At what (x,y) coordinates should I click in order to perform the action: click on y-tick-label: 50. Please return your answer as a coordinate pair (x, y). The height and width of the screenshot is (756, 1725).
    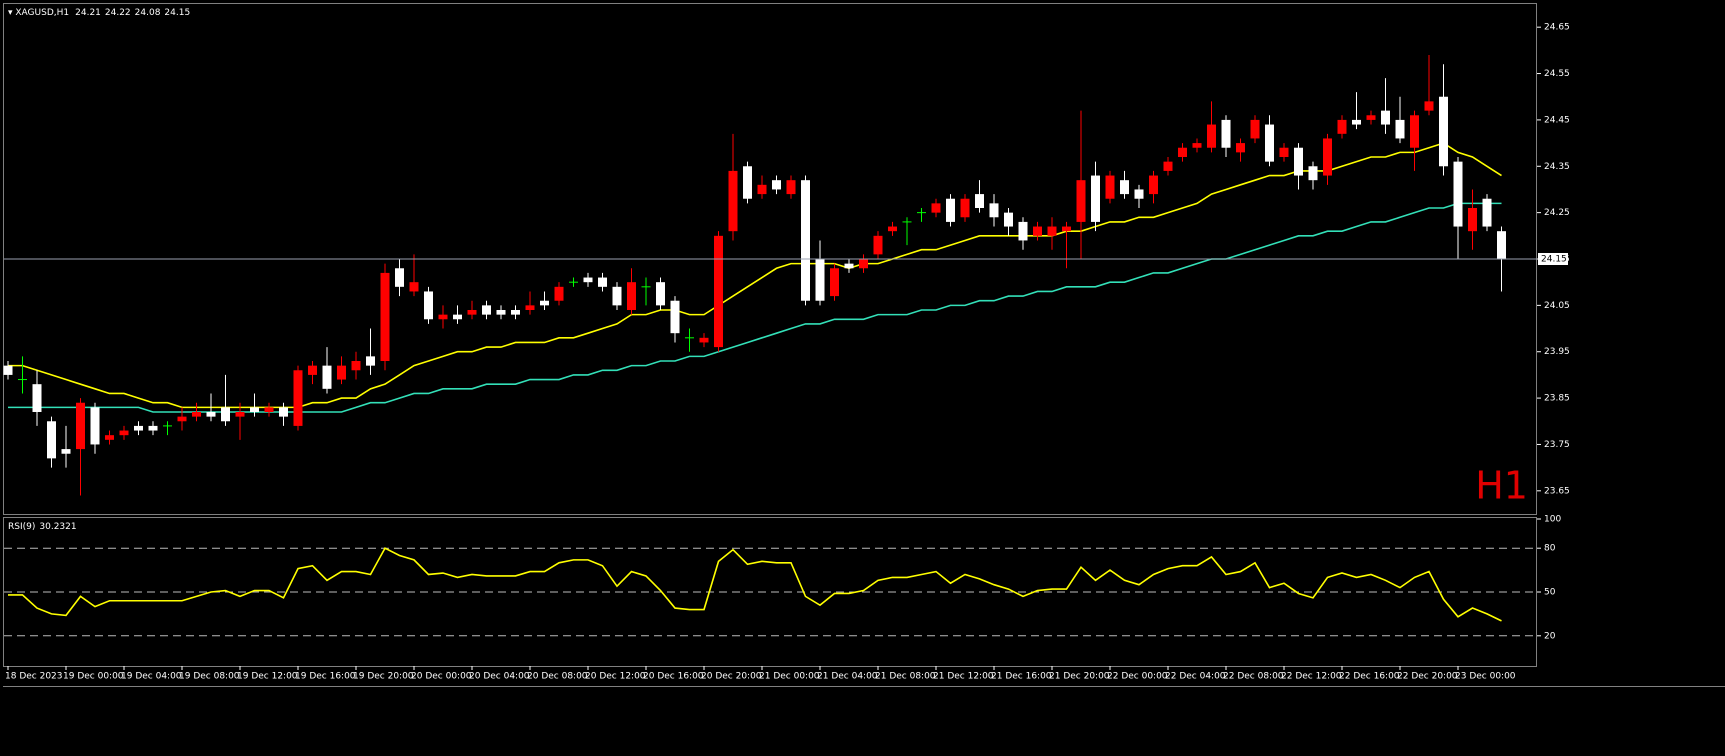
    Looking at the image, I should click on (1550, 593).